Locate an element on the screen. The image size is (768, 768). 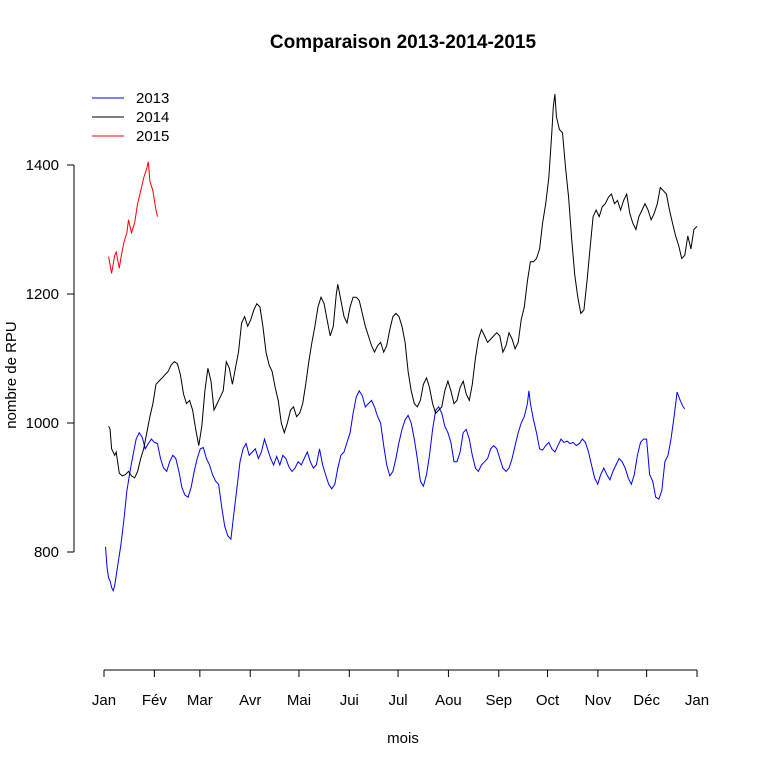
x-tick-label-9: Oct is located at coordinates (548, 700).